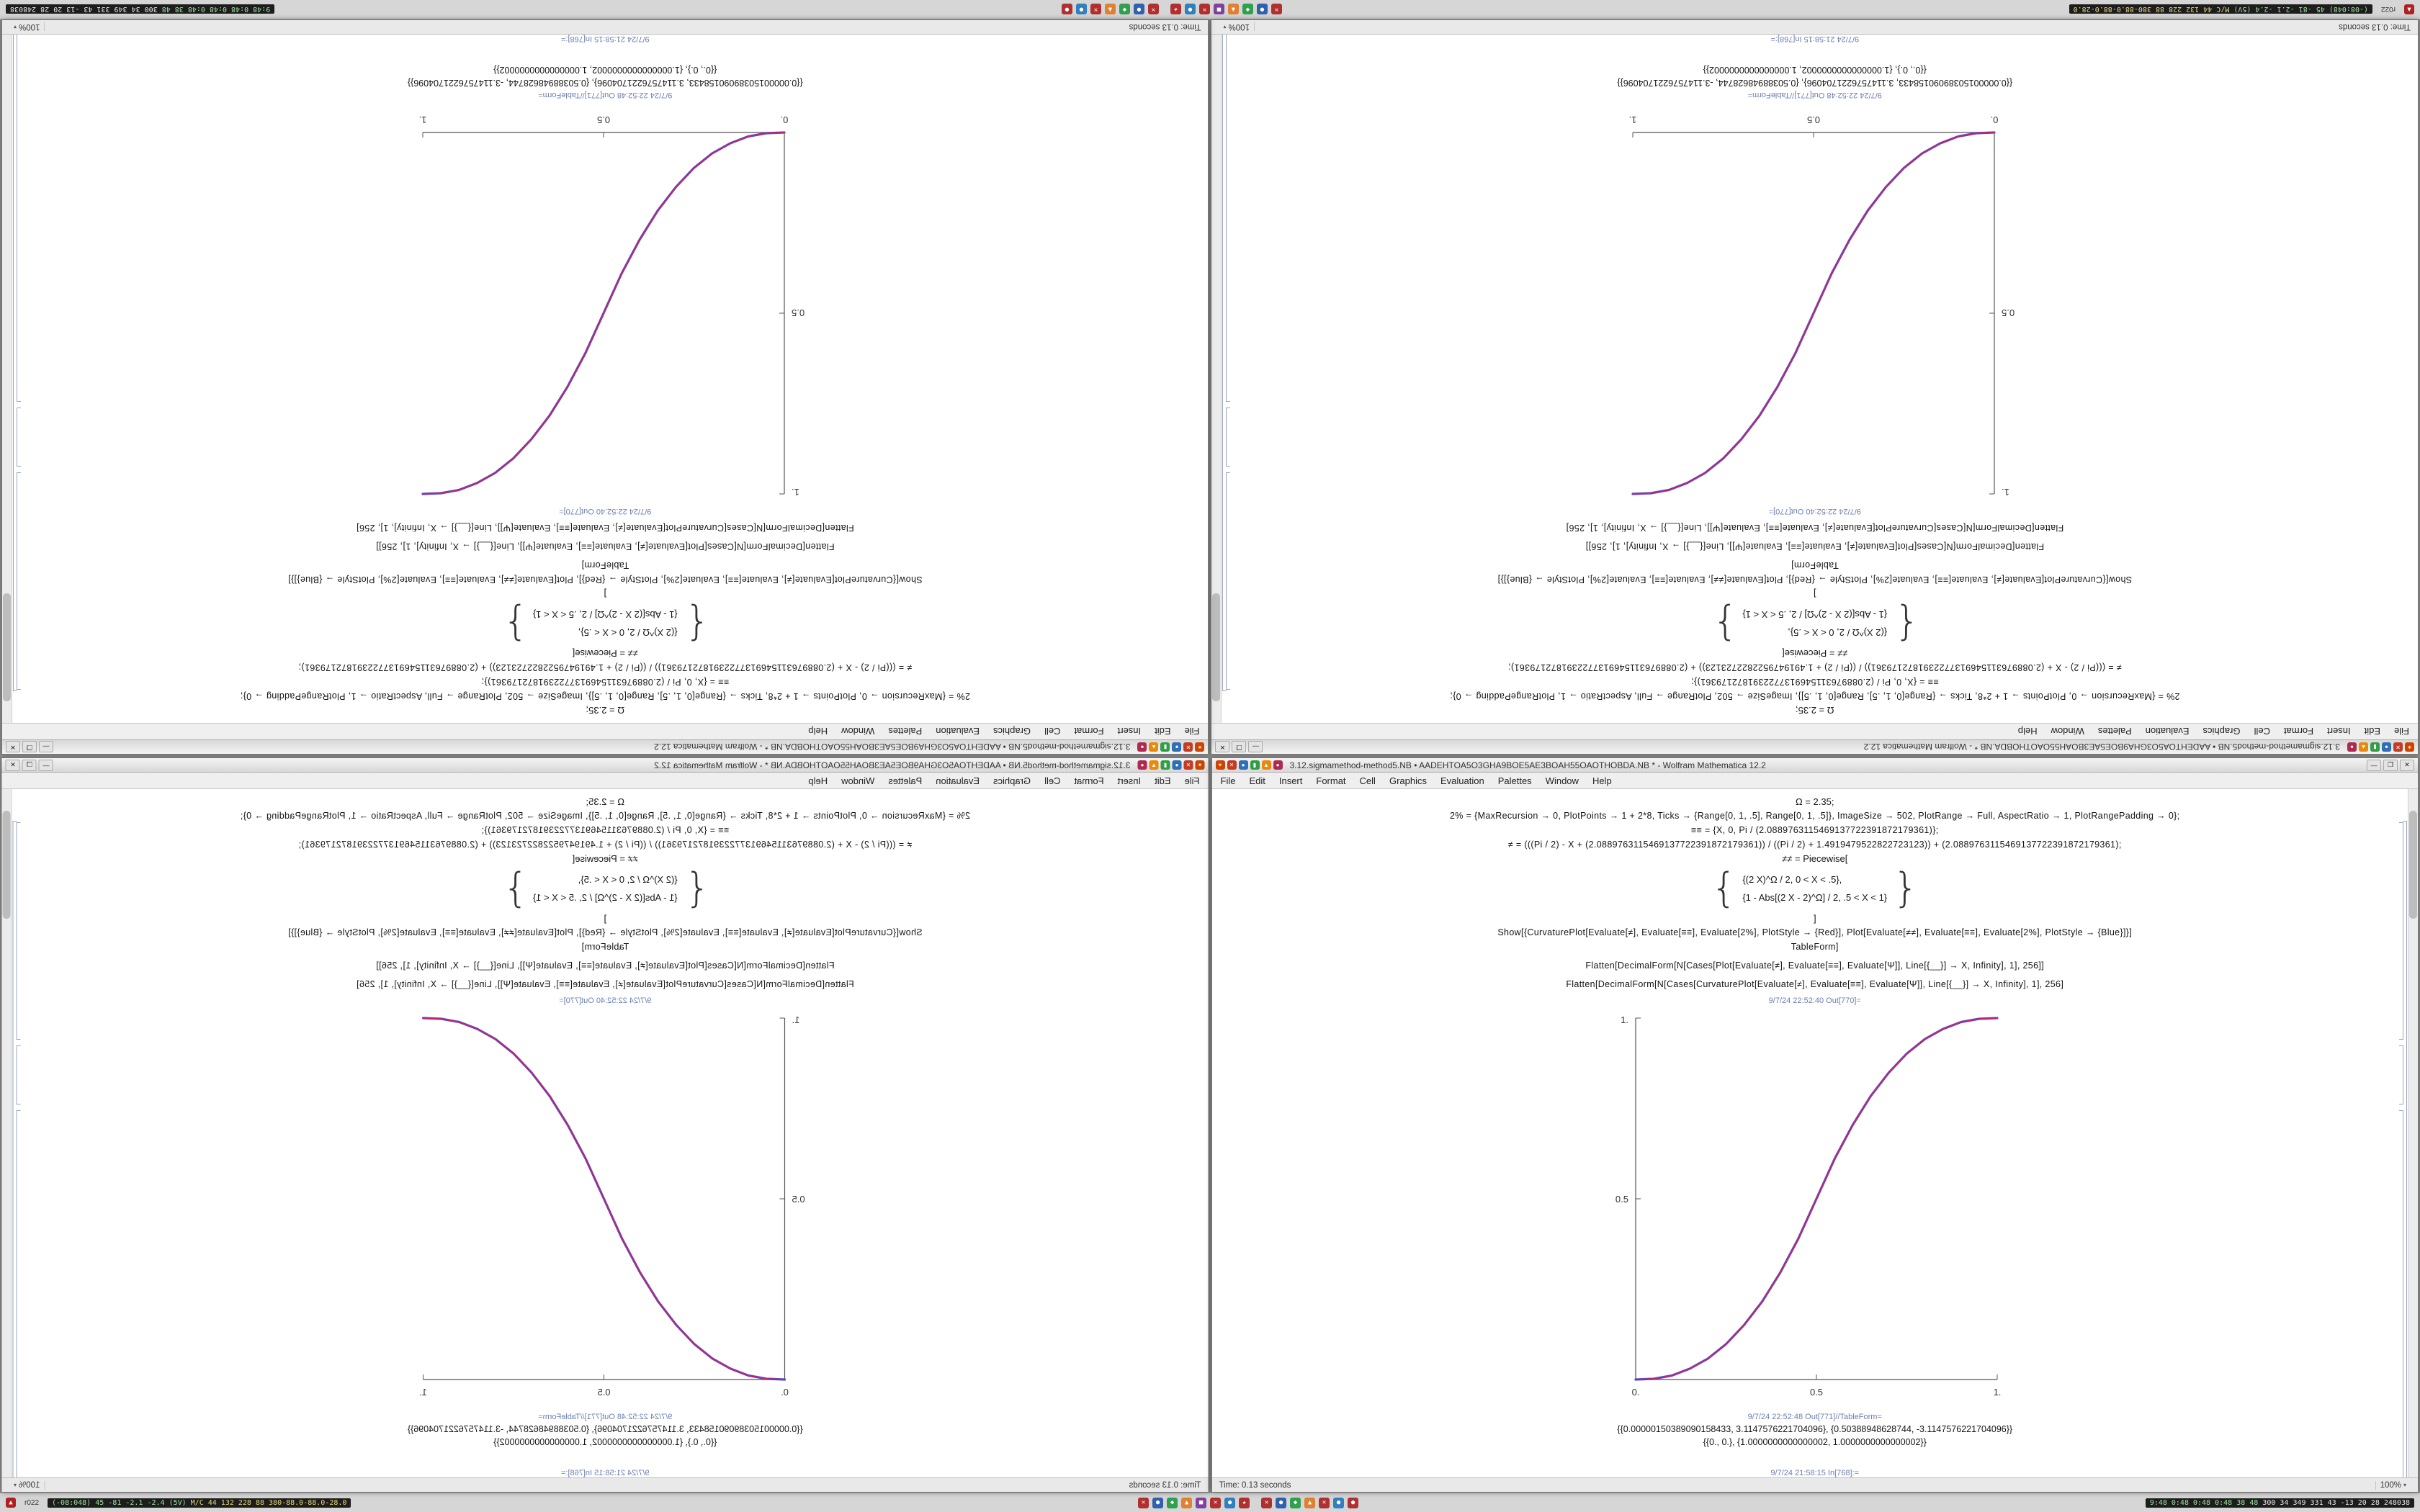 The height and width of the screenshot is (1512, 2420). I want to click on menu-item: Window, so click(858, 780).